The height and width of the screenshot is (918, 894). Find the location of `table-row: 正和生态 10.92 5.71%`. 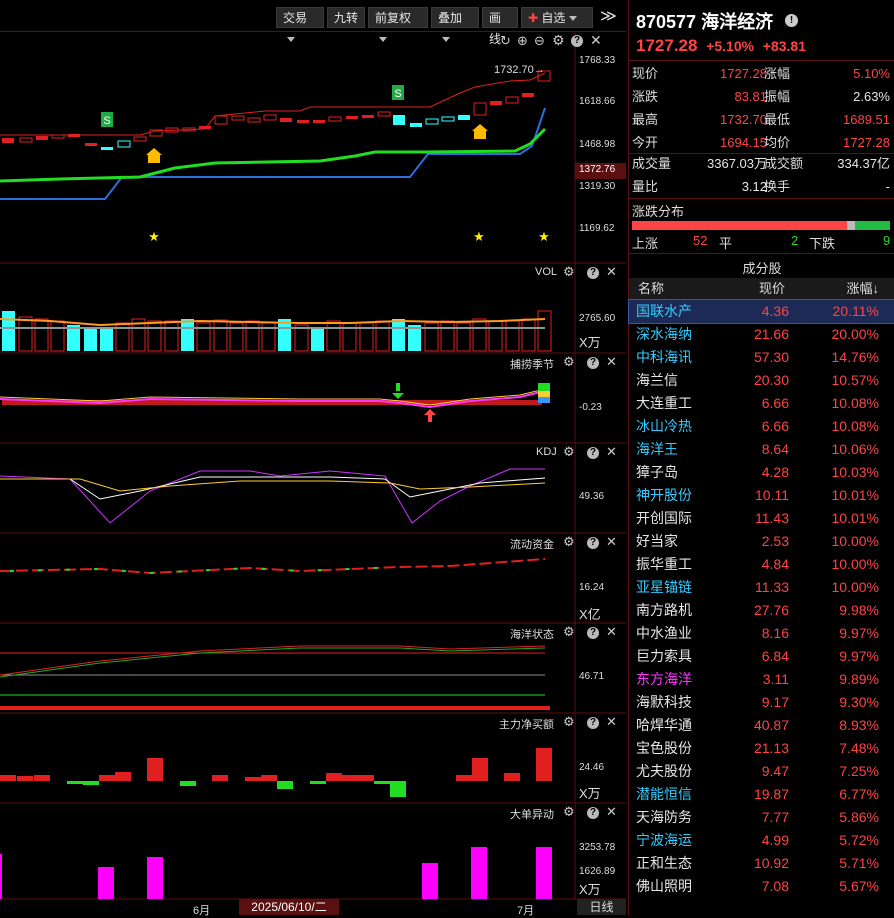

table-row: 正和生态 10.92 5.71% is located at coordinates (761, 863).